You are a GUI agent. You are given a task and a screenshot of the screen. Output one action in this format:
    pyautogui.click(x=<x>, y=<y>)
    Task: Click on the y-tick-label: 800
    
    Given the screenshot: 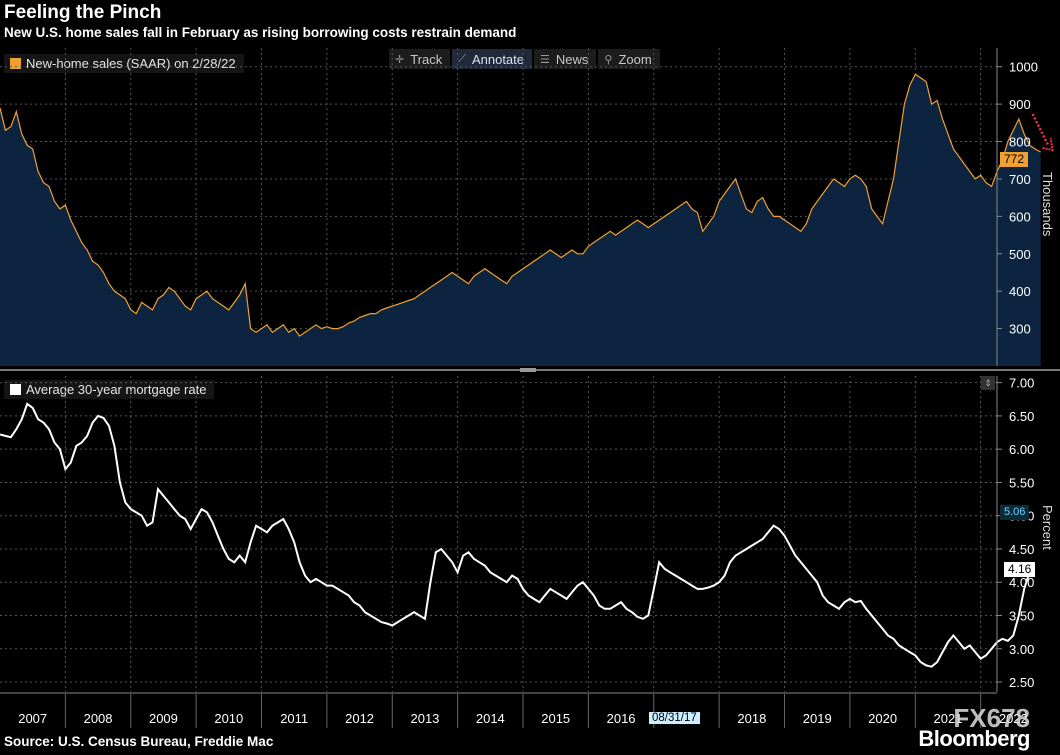 What is the action you would take?
    pyautogui.click(x=1020, y=142)
    